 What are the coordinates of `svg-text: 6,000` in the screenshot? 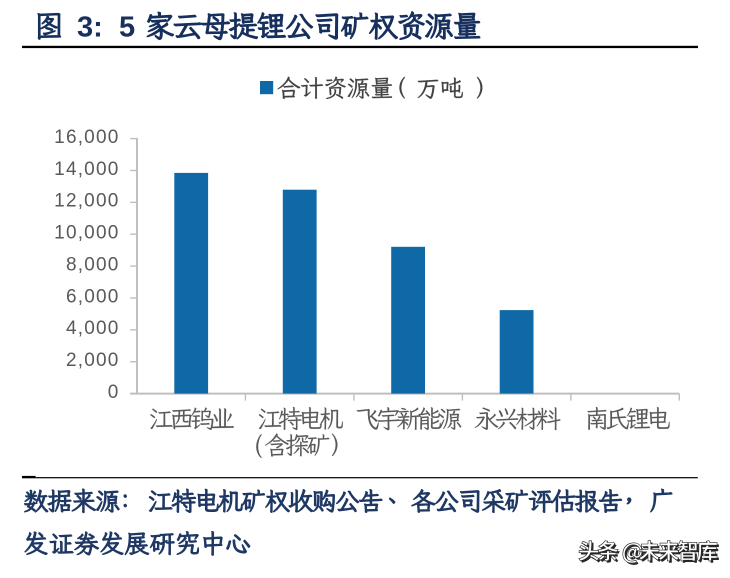 It's located at (93, 296).